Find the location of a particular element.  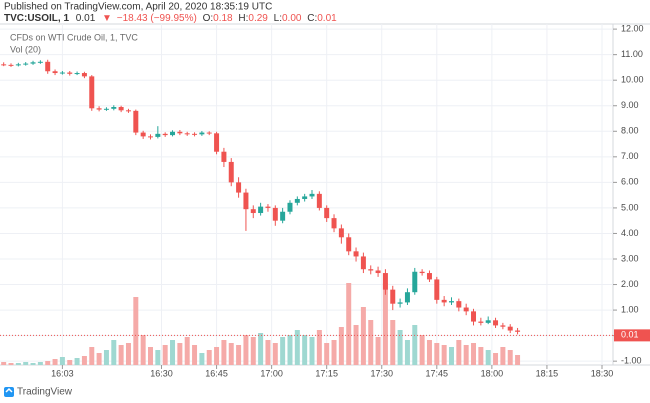

last-value: 0.01 is located at coordinates (86, 18).